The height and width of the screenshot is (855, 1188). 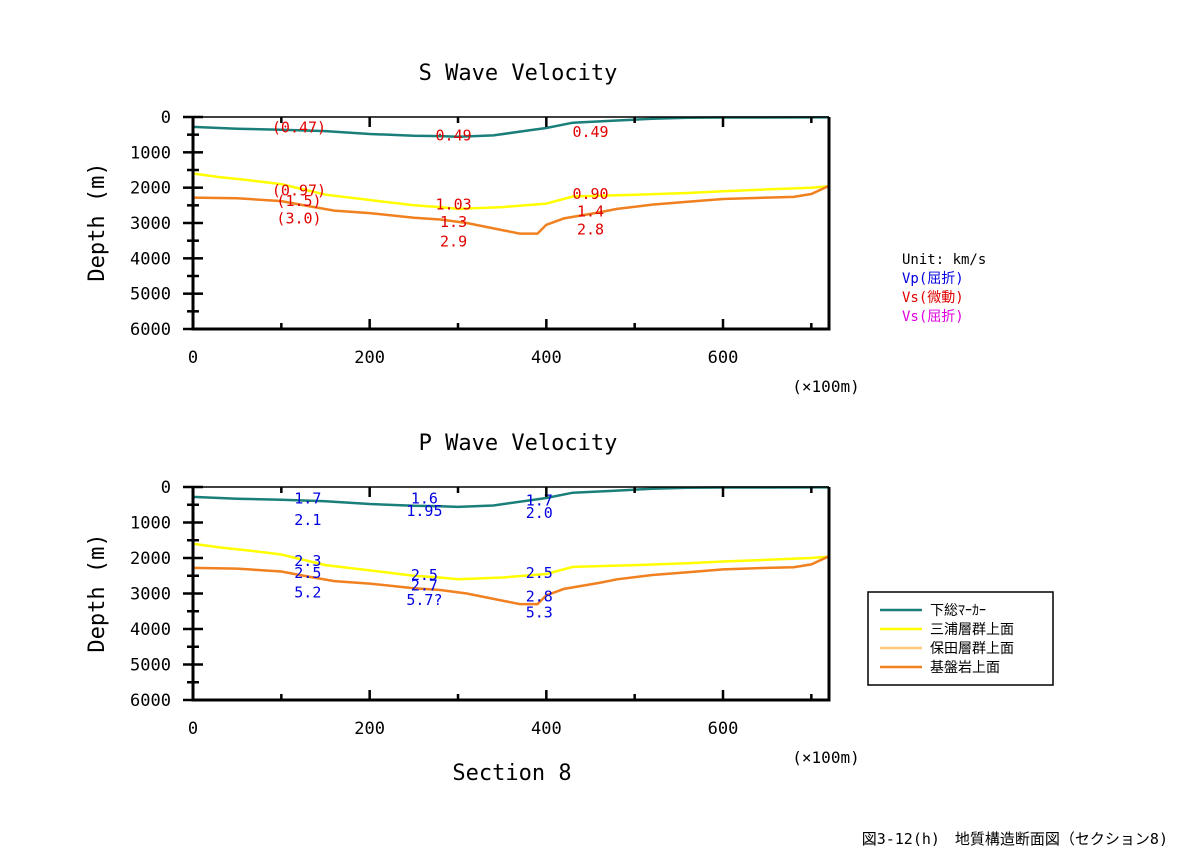 What do you see at coordinates (299, 128) in the screenshot?
I see `velocity-label: (0.47)` at bounding box center [299, 128].